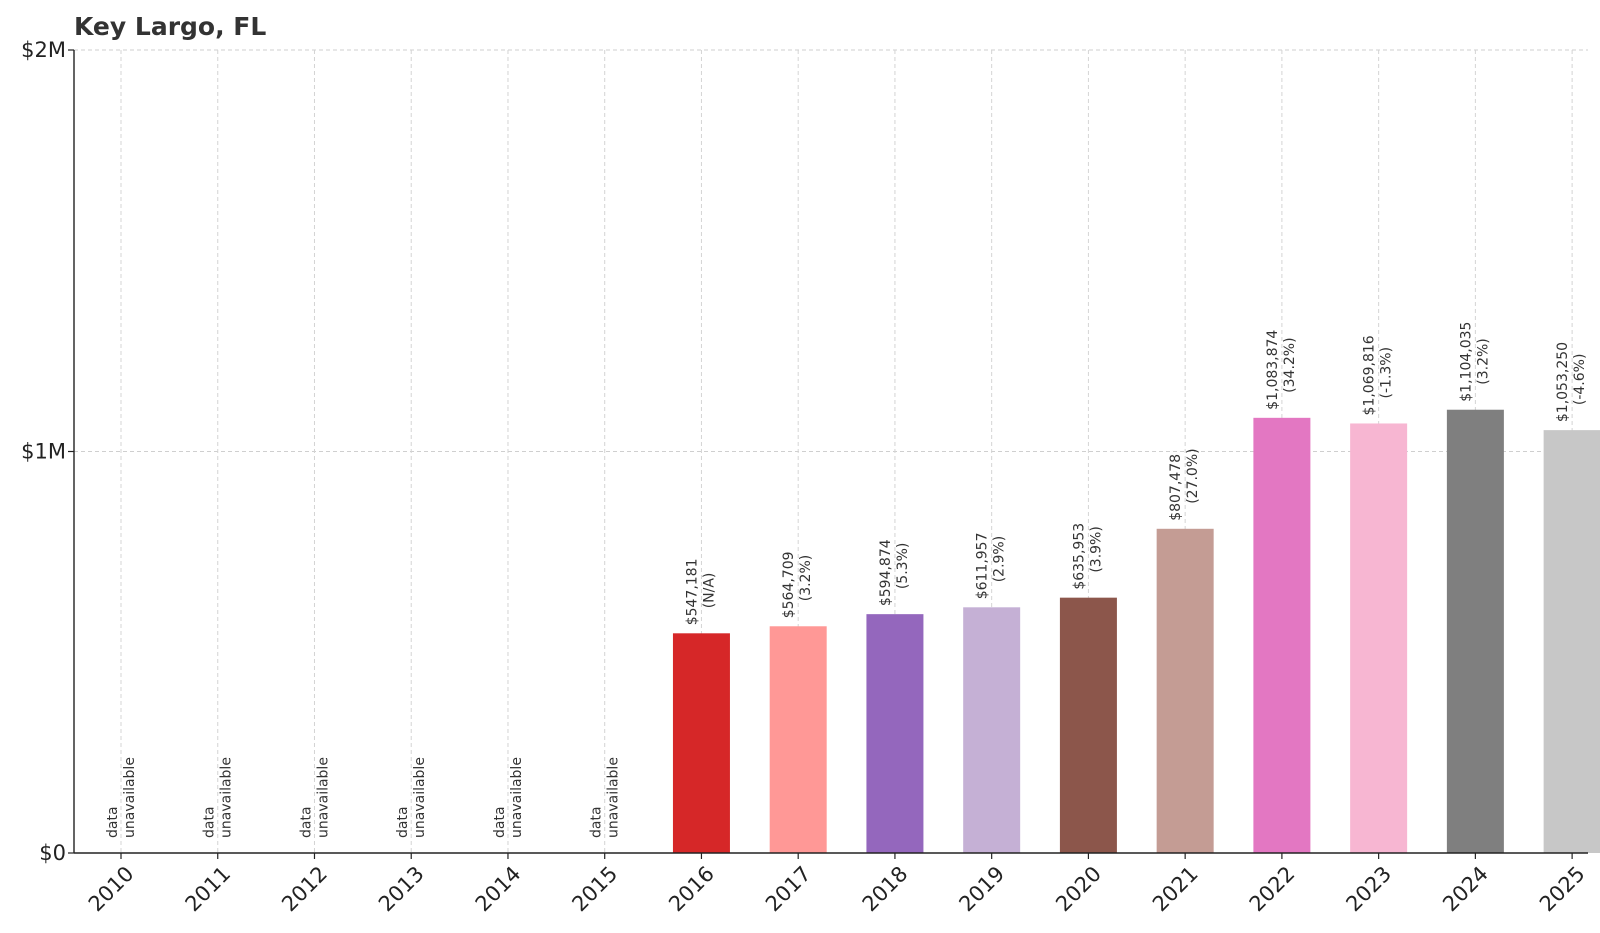 Image resolution: width=1600 pixels, height=933 pixels. Describe the element at coordinates (692, 591) in the screenshot. I see `bar-value-label: $547,181` at that location.